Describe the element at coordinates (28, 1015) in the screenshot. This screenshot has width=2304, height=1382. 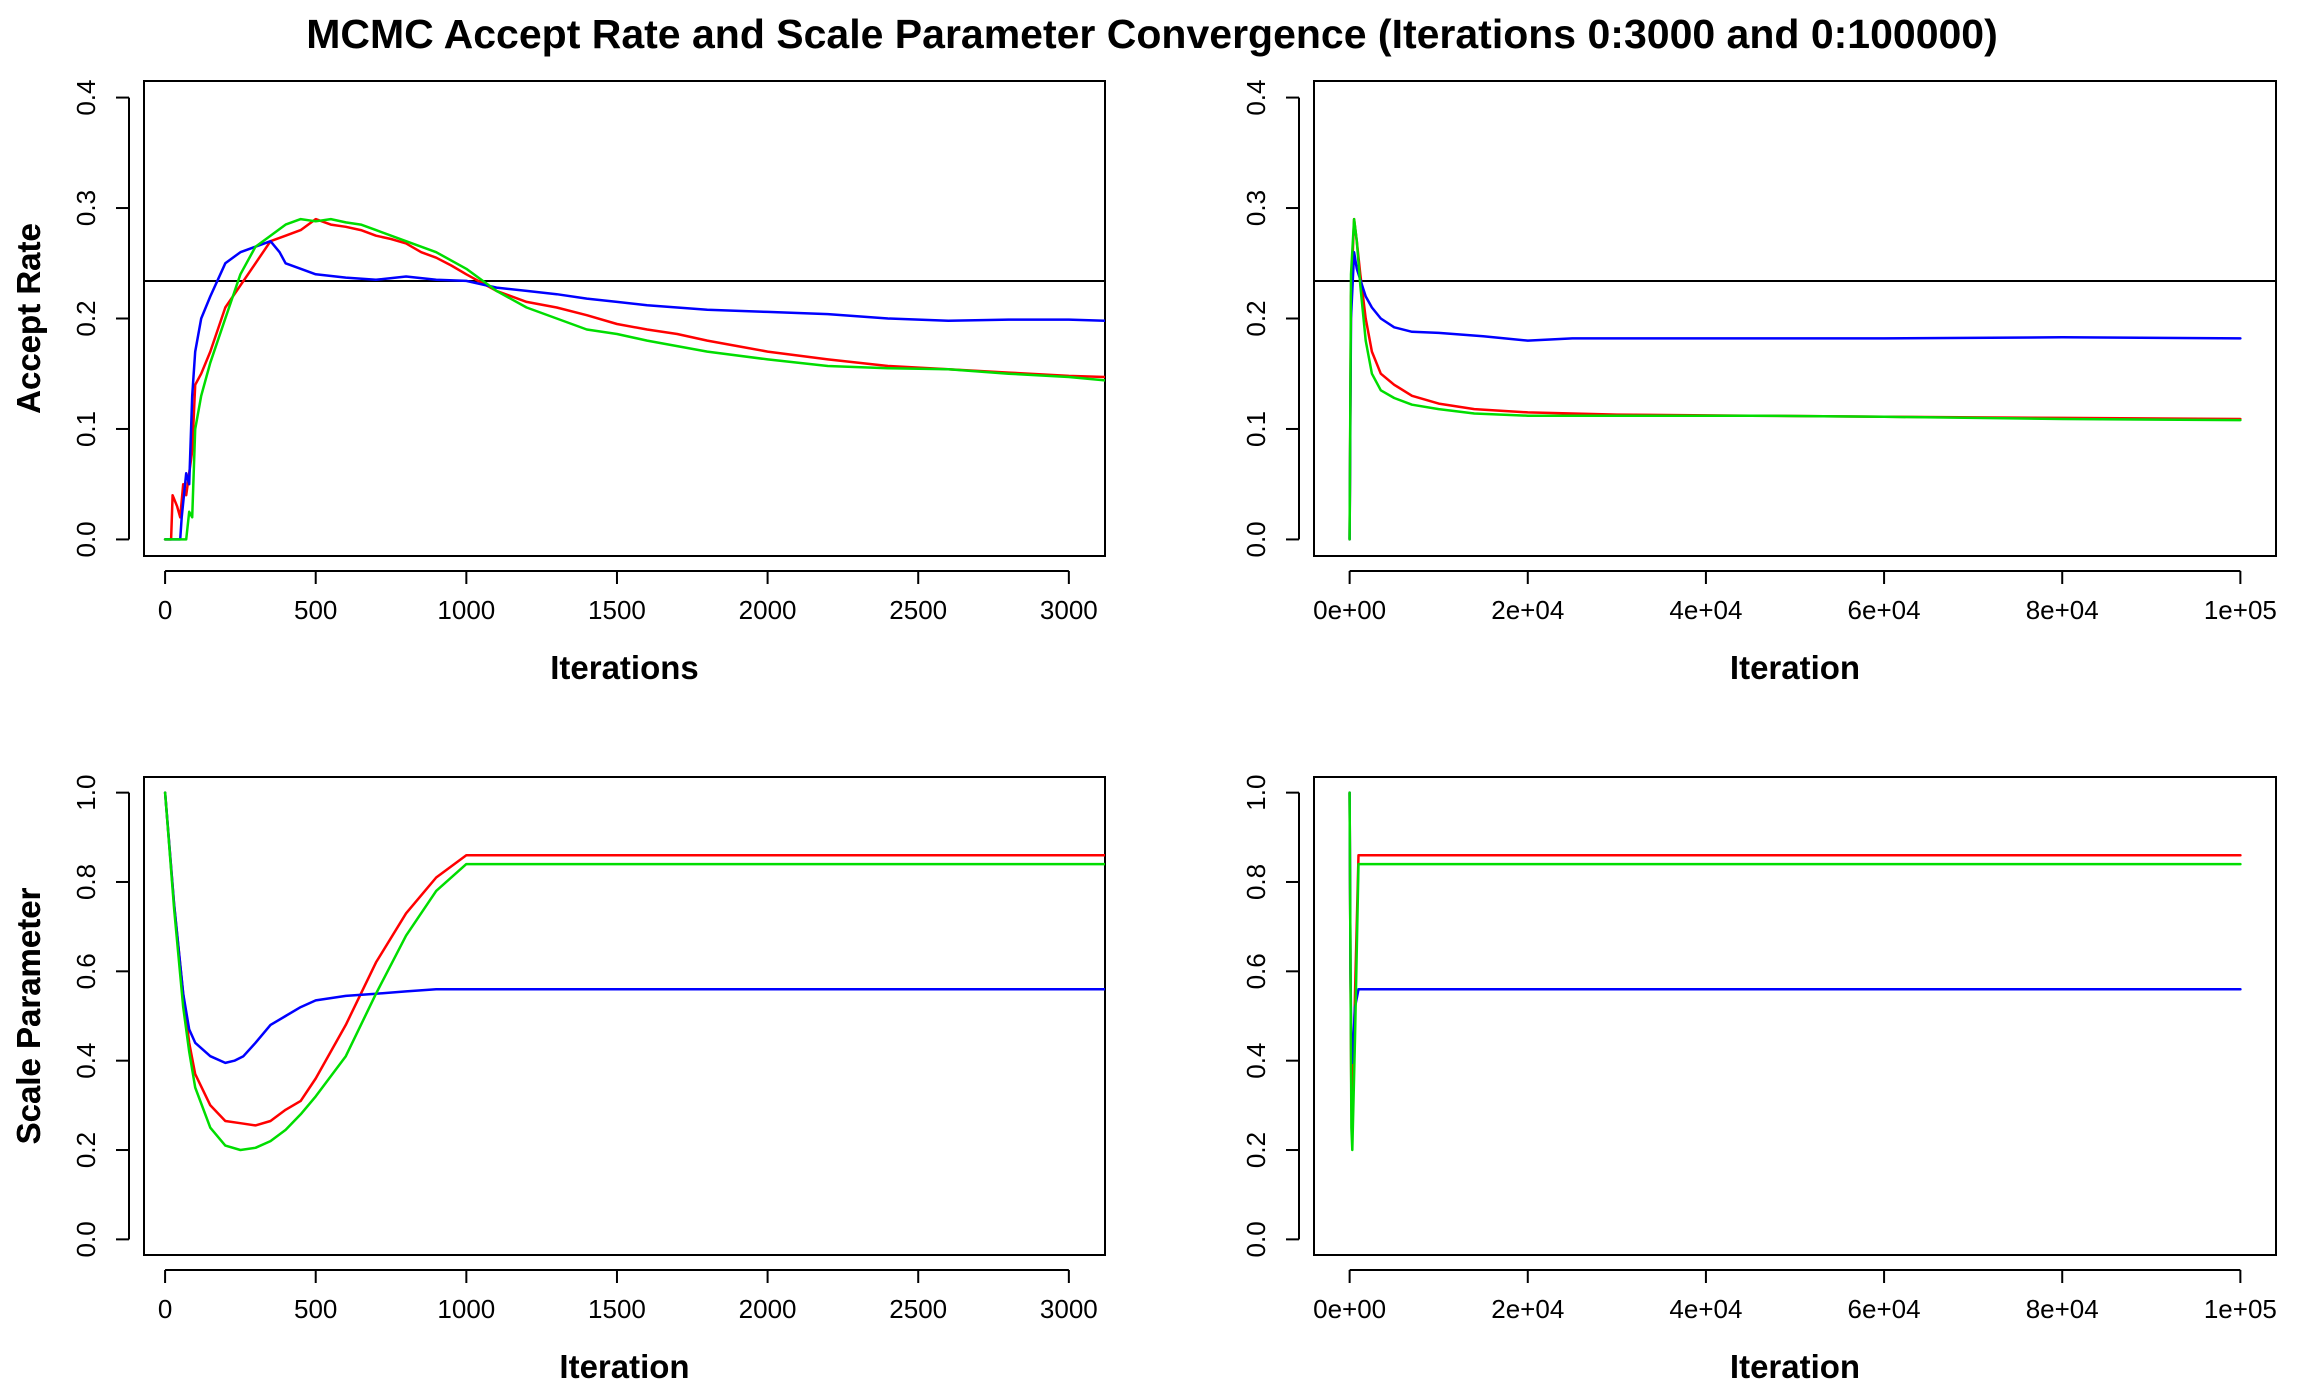
I see `y-axis-label: Scale Parameter` at that location.